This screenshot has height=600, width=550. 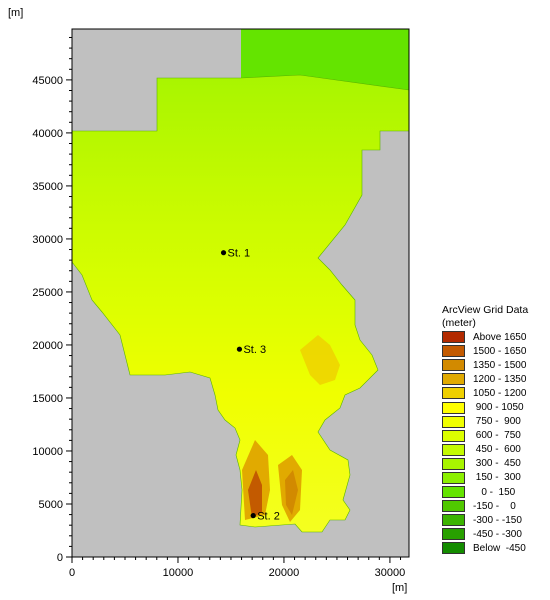 What do you see at coordinates (15, 13) in the screenshot?
I see `y-axis-unit-label: [m]` at bounding box center [15, 13].